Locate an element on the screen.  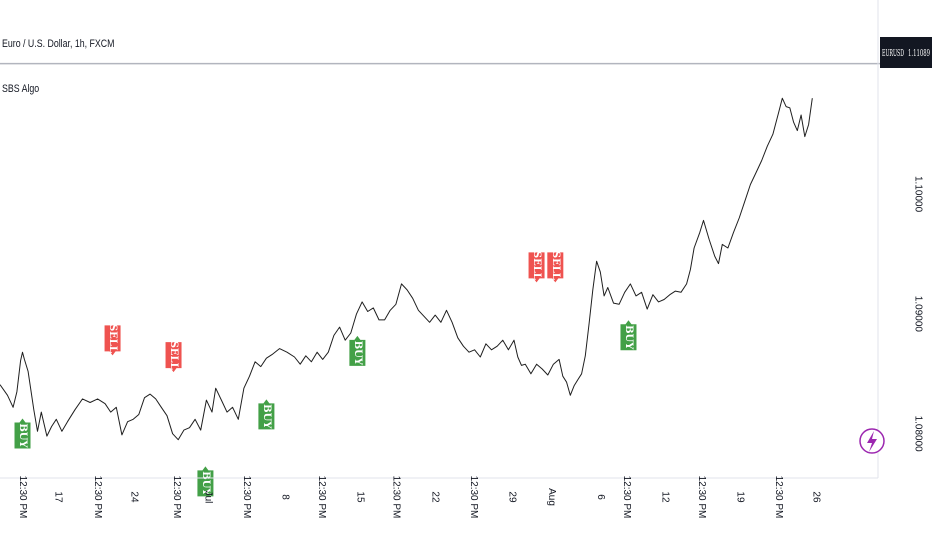
price-tag: EURUSD 1.11089 is located at coordinates (906, 52).